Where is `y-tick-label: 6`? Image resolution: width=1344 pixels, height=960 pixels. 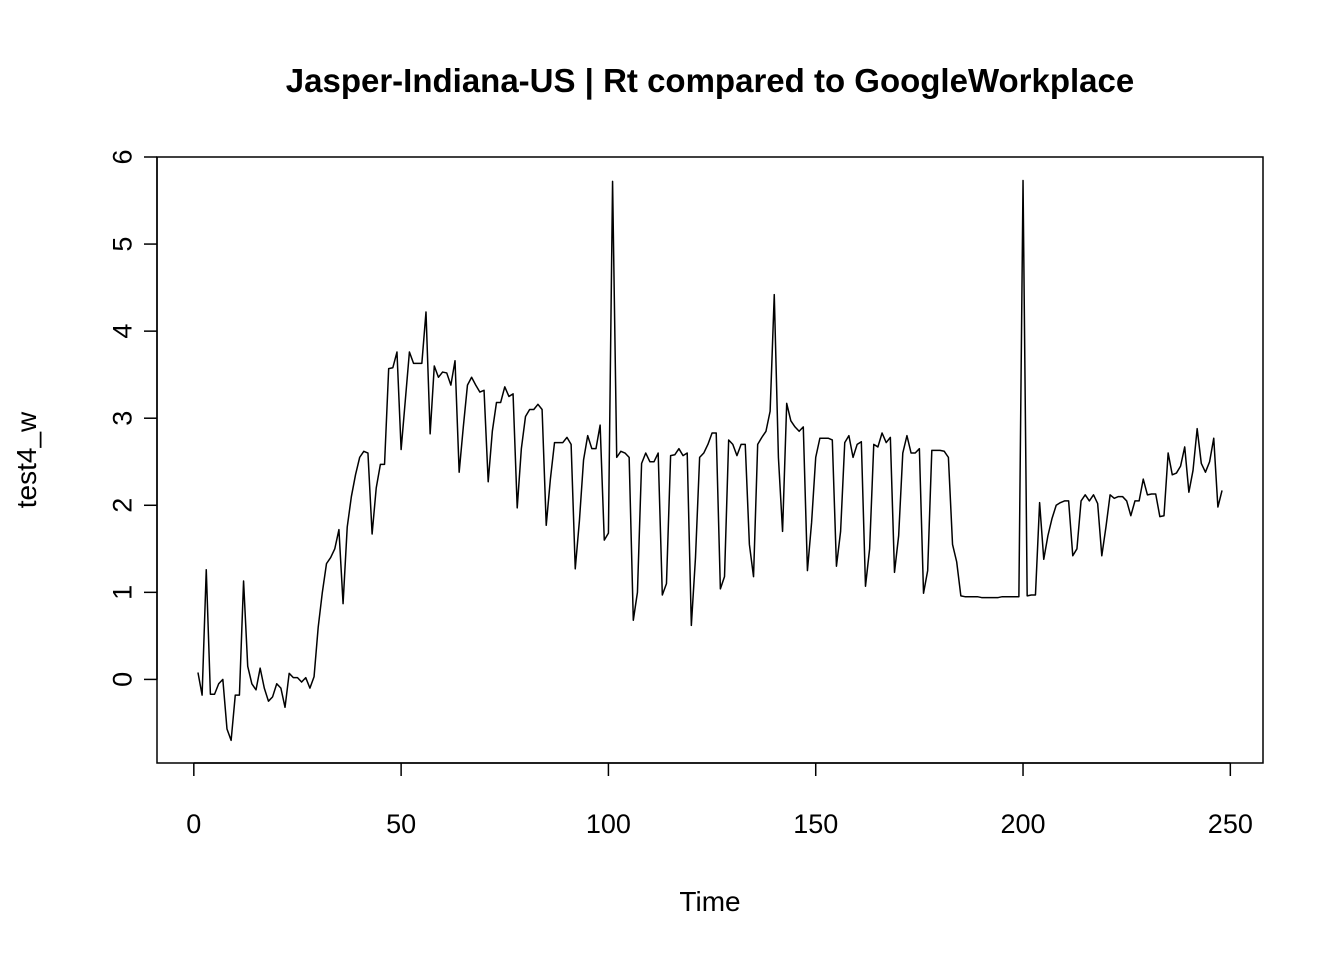
y-tick-label: 6 is located at coordinates (122, 156).